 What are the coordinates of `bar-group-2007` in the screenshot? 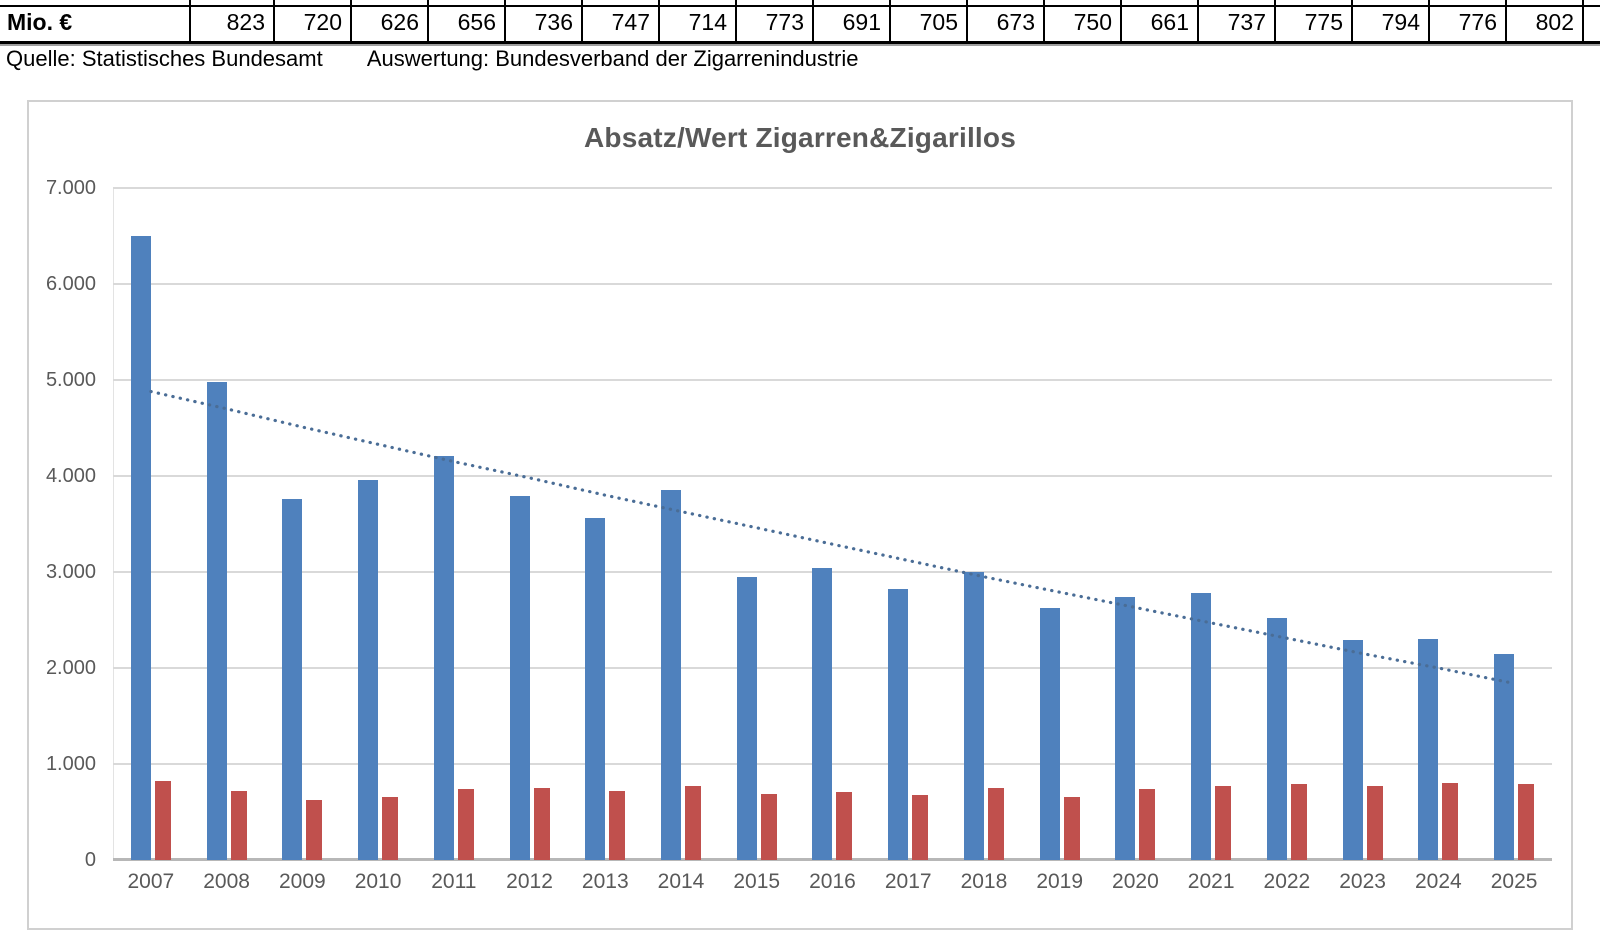 It's located at (151, 524).